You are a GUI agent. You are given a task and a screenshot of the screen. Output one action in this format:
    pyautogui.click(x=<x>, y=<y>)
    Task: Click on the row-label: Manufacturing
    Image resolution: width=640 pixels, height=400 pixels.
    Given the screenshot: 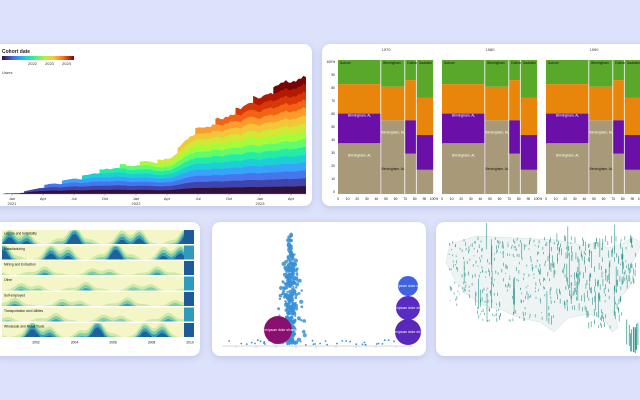 What is the action you would take?
    pyautogui.click(x=14, y=249)
    